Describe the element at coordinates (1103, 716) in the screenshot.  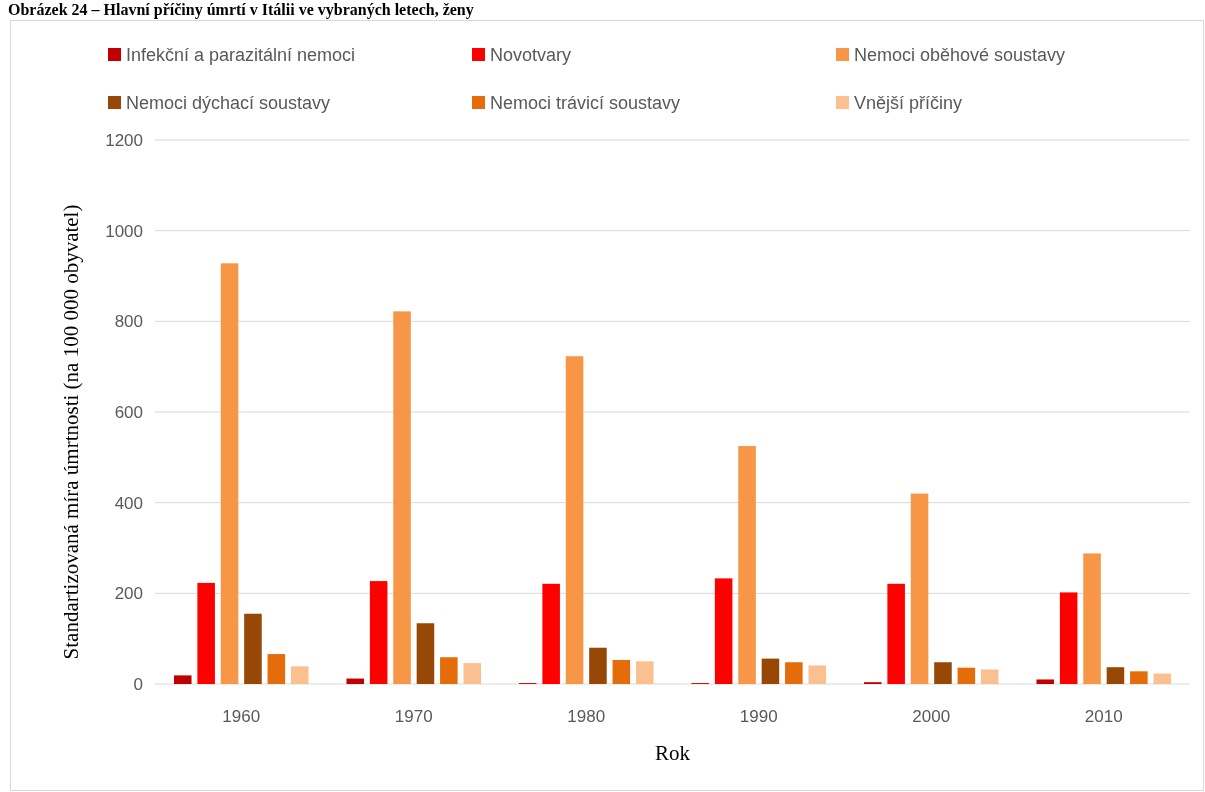
I see `x-tick-label: 2010` at that location.